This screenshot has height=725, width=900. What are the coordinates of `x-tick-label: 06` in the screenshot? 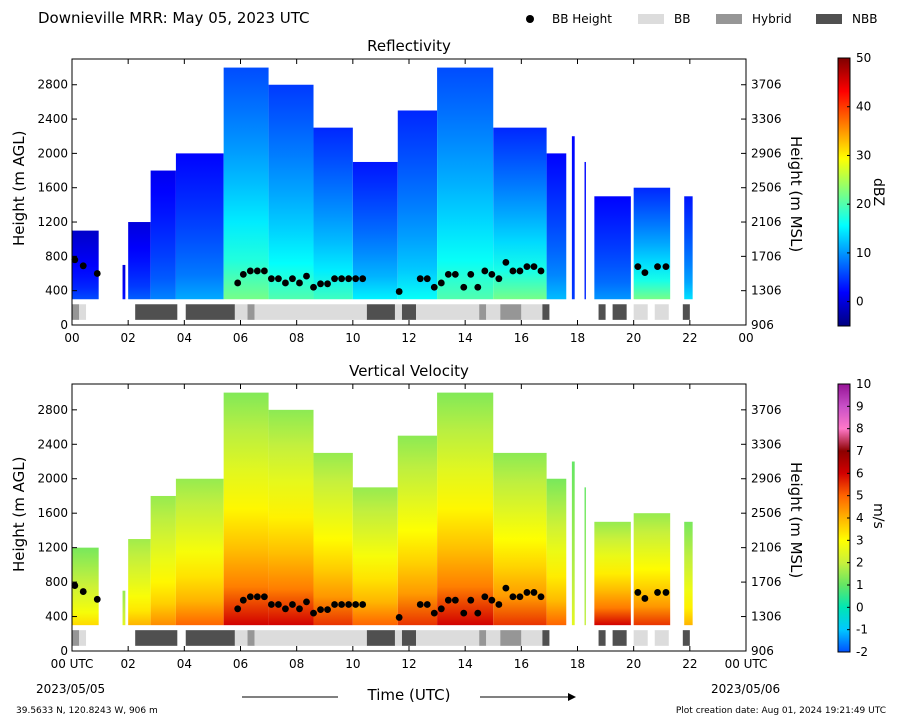 It's located at (240, 664).